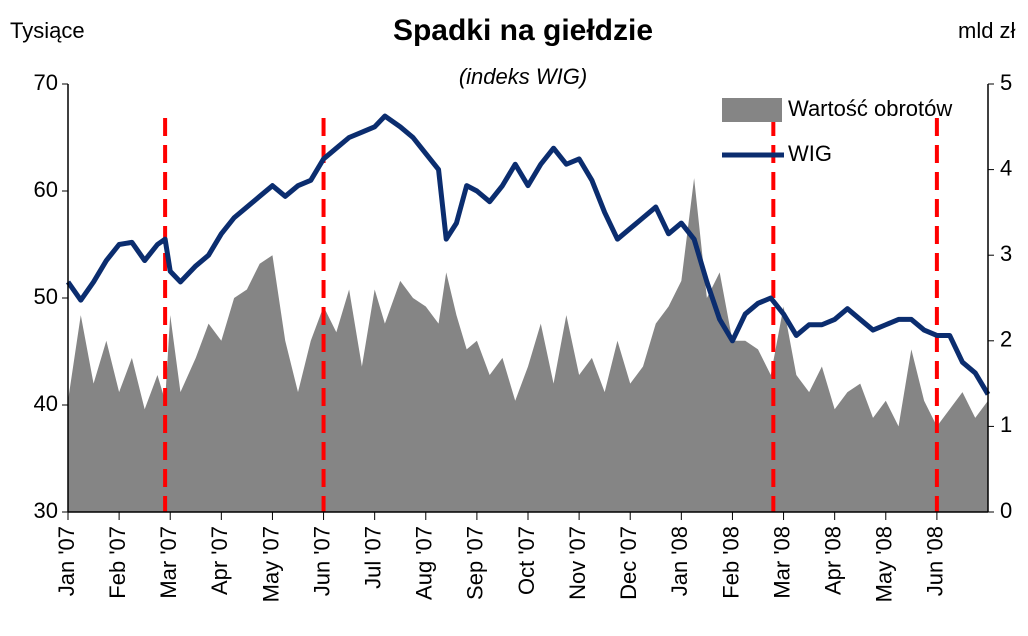 The image size is (1028, 636). Describe the element at coordinates (523, 76) in the screenshot. I see `chart-subtitle: (indeks WIG)` at that location.